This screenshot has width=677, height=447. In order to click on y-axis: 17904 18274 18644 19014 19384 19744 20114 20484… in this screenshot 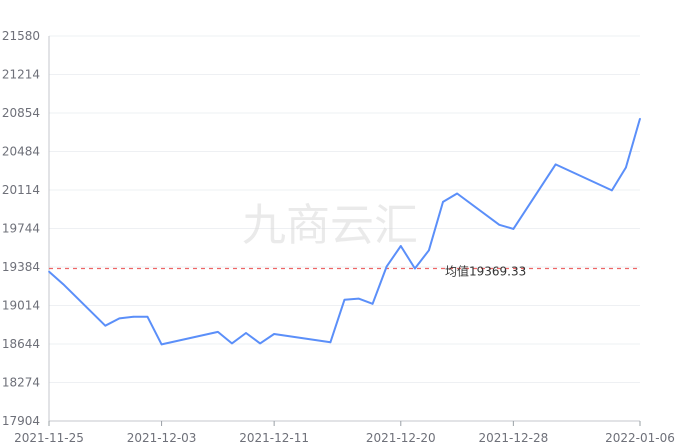, I will do `click(26, 228)`.